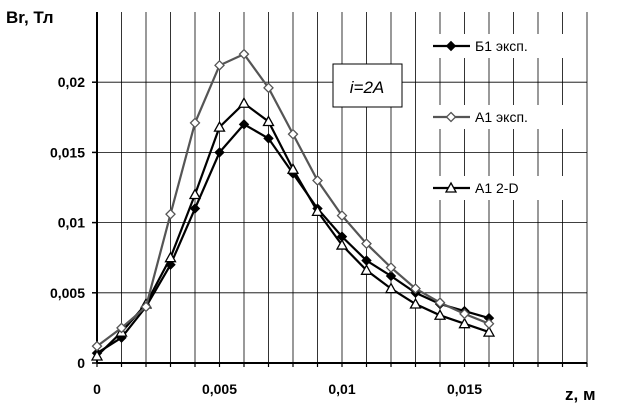 This screenshot has height=414, width=619. I want to click on legend-label: Б1 эксп., so click(501, 46).